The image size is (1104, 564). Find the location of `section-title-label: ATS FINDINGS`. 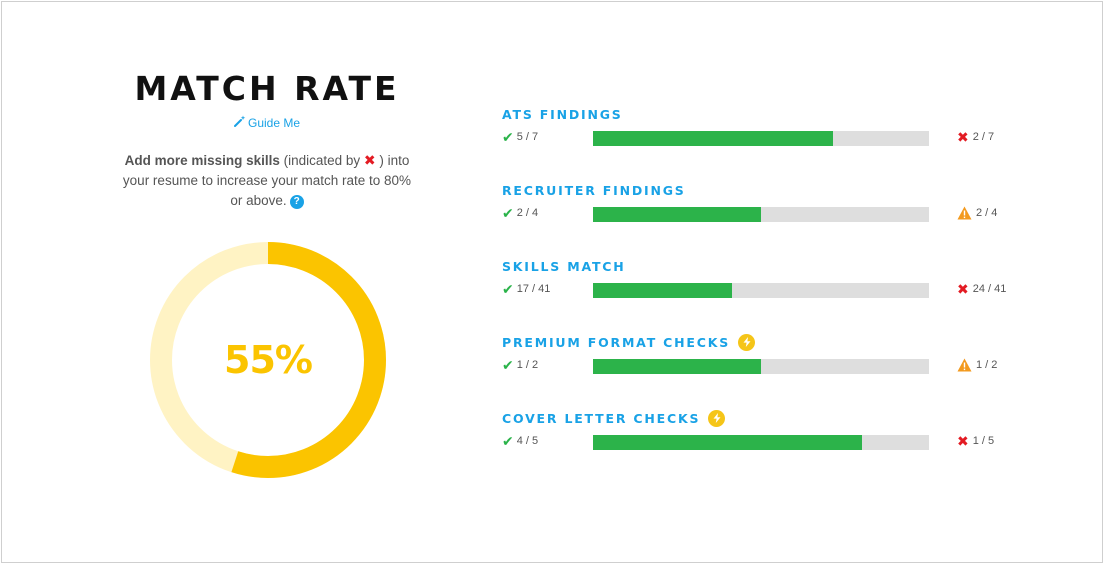

section-title-label: ATS FINDINGS is located at coordinates (562, 114).